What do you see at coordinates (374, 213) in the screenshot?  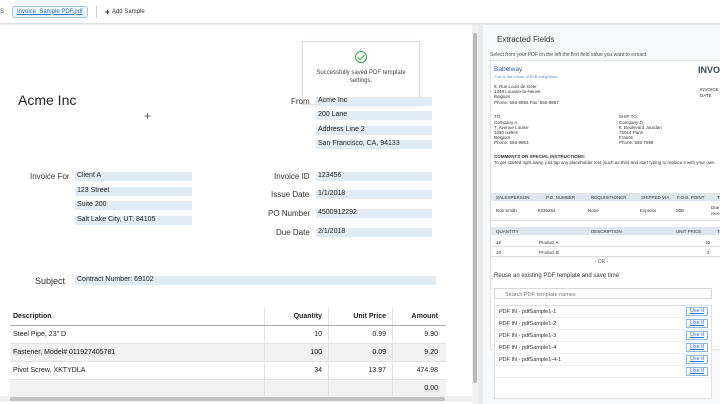 I see `po-number-highlight` at bounding box center [374, 213].